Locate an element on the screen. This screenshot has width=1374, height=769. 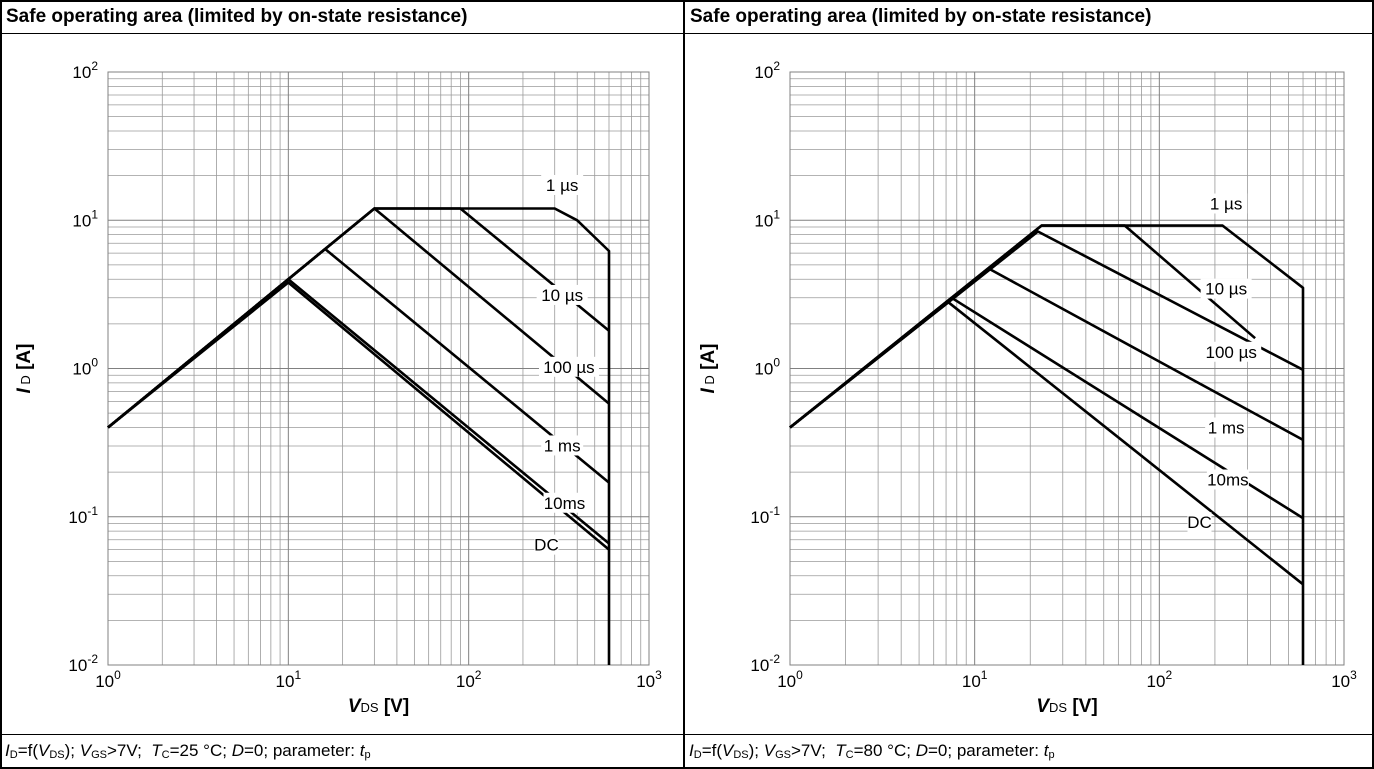
cap-tc-val: =80 °C; is located at coordinates (882, 750).